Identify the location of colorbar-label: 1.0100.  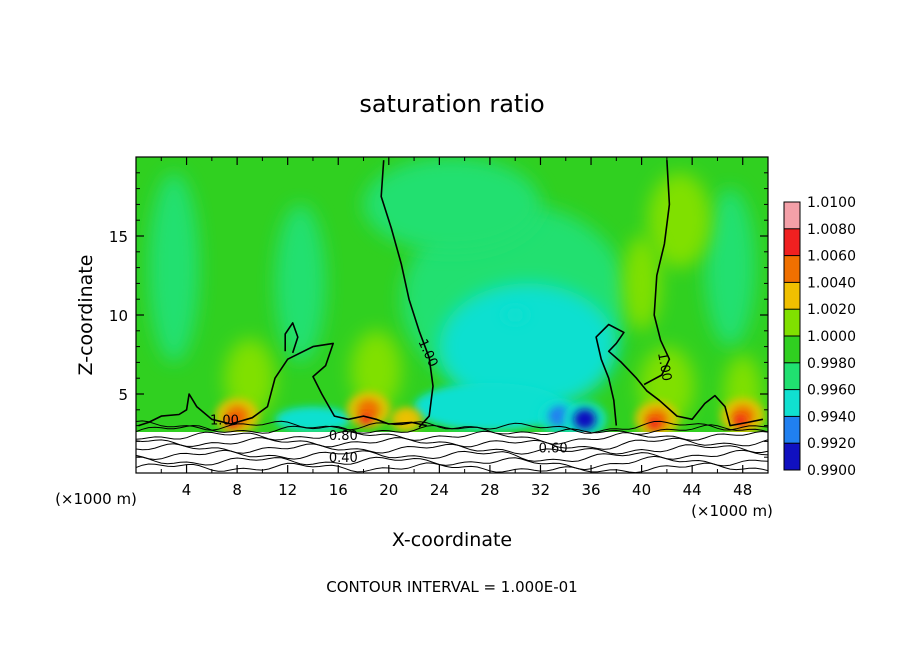
(831, 203).